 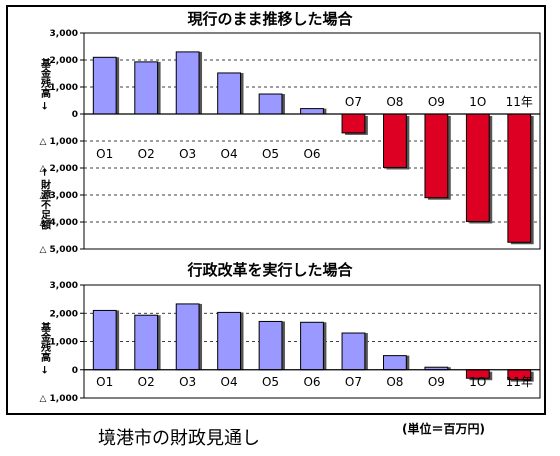 What do you see at coordinates (270, 19) in the screenshot?
I see `chart-title-1: 現行のまま推移した場合` at bounding box center [270, 19].